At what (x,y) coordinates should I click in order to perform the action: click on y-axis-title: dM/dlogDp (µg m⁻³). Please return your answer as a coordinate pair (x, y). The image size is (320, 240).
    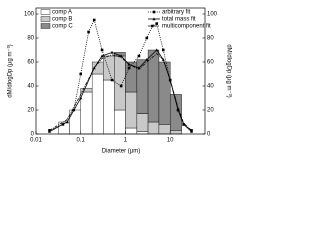
    Looking at the image, I should click on (11, 70).